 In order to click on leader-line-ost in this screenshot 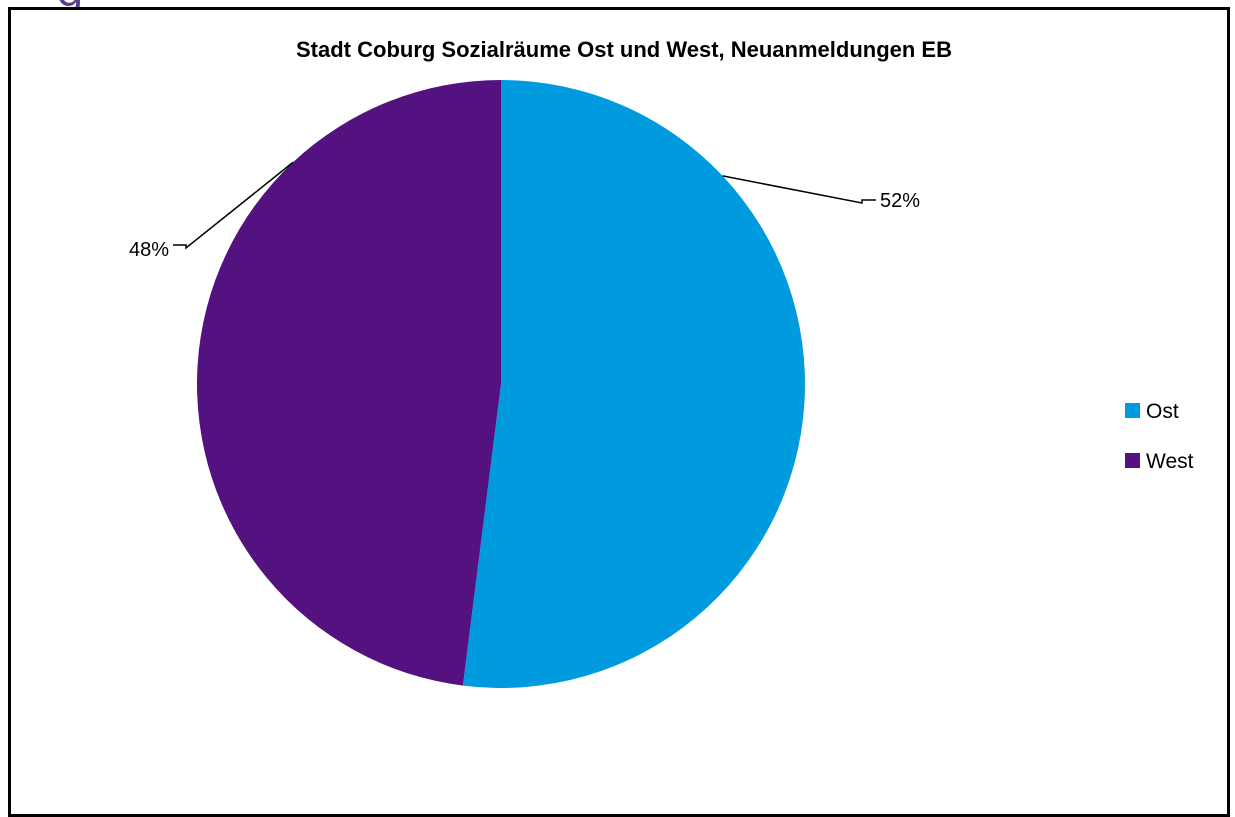, I will do `click(799, 189)`.